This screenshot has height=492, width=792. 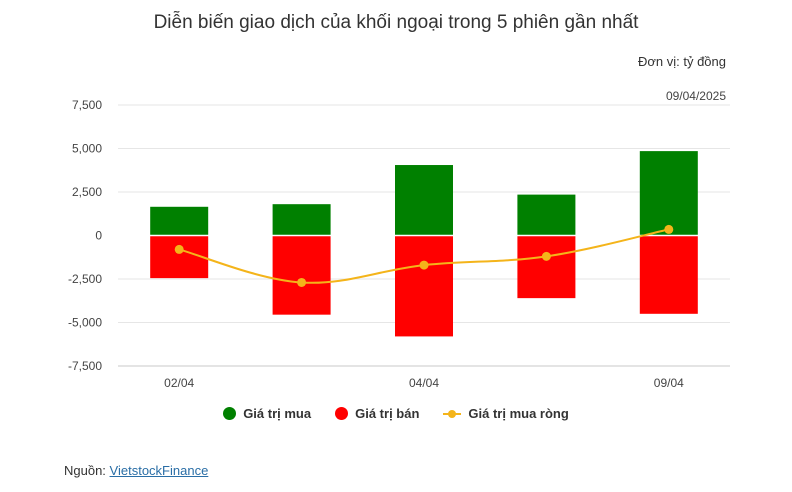 What do you see at coordinates (85, 470) in the screenshot?
I see `source-label: Nguồn:` at bounding box center [85, 470].